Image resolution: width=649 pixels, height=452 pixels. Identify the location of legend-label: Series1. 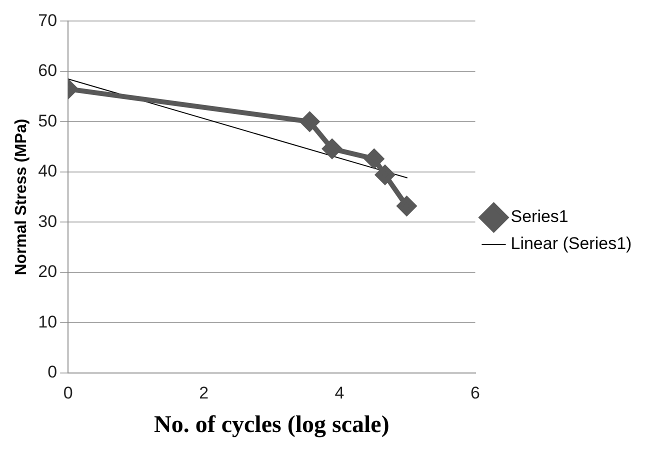
(539, 216).